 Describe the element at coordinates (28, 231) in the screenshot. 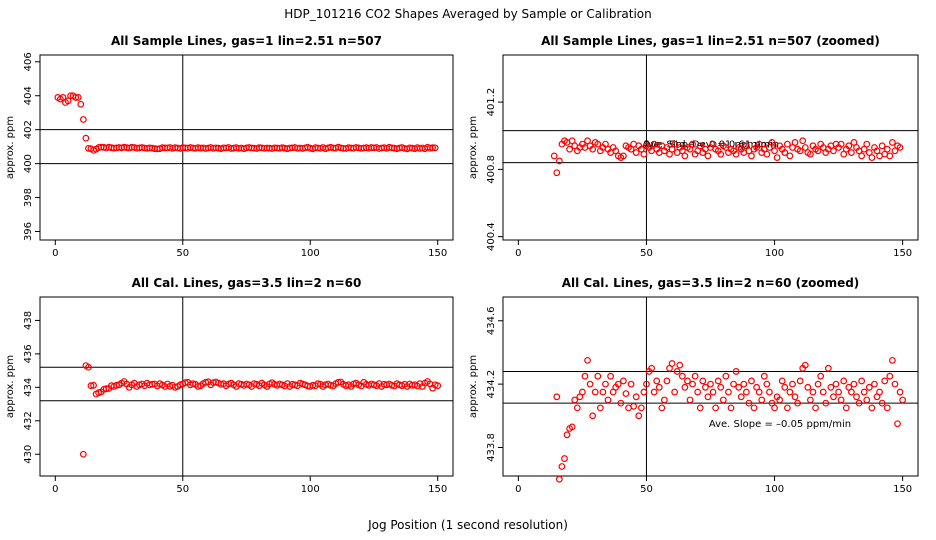

I see `y-tick-label: 396` at that location.